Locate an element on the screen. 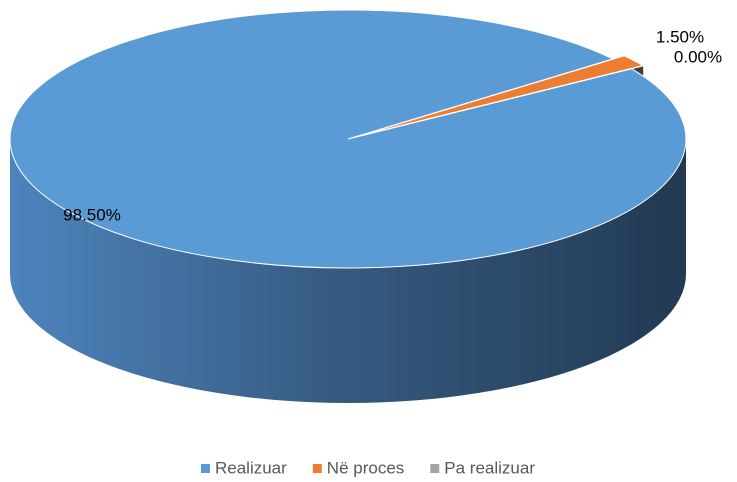  legend: Realizuar Në proces Pa realizuar is located at coordinates (367, 467).